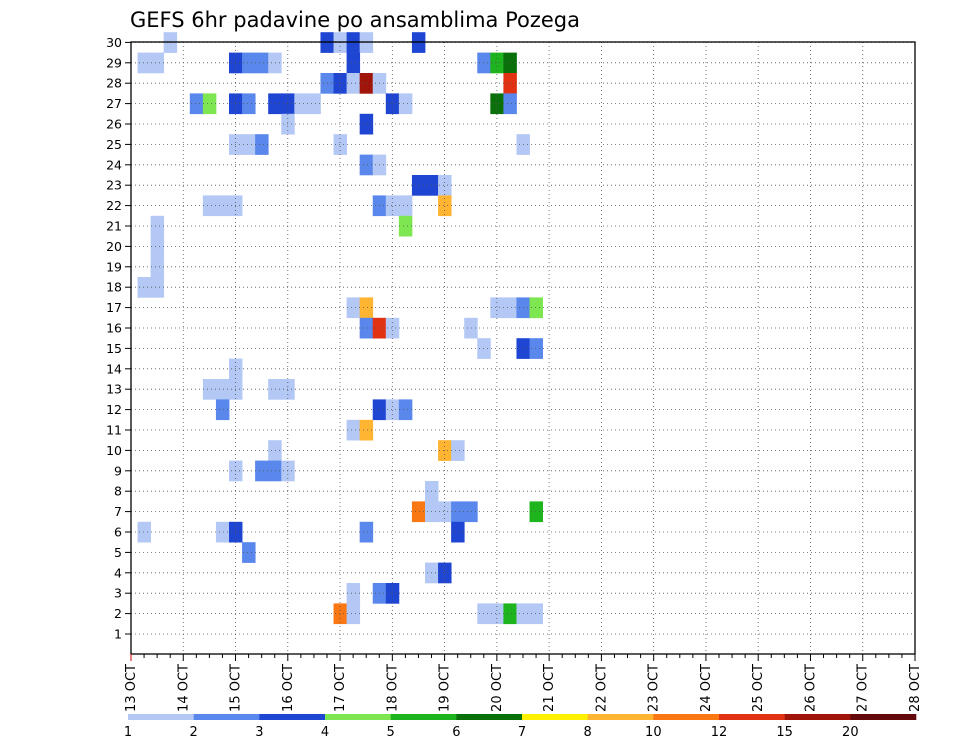  What do you see at coordinates (850, 732) in the screenshot?
I see `colorbar-label: 20` at bounding box center [850, 732].